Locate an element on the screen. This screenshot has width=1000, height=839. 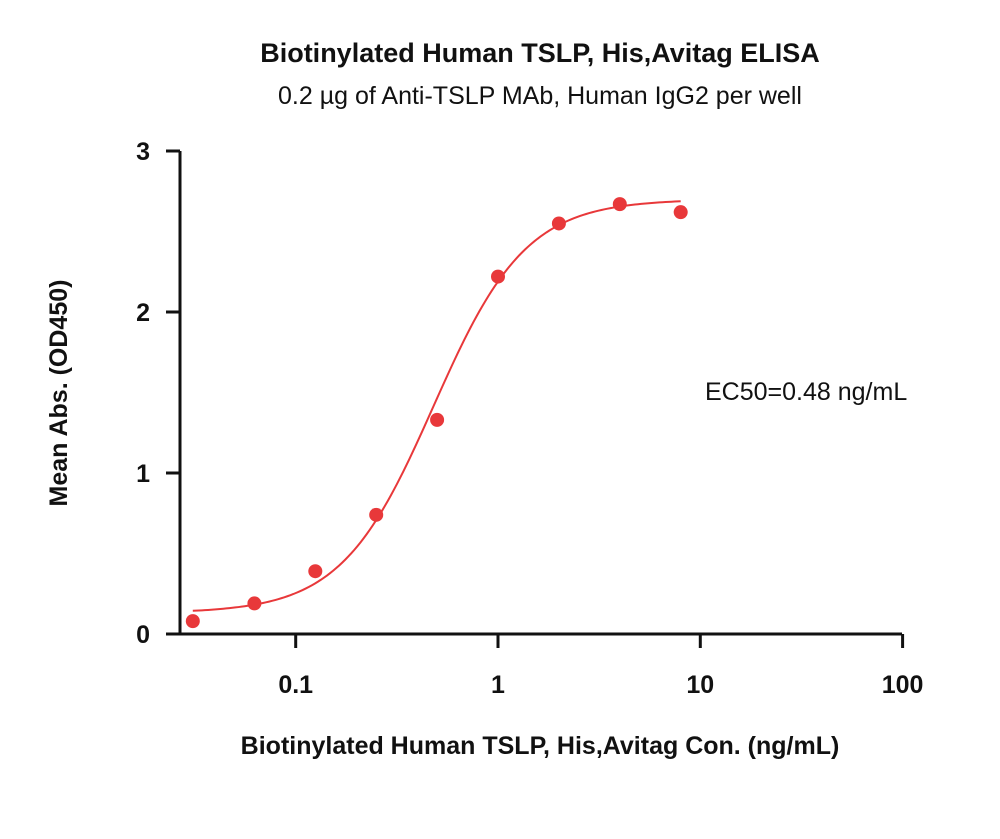
x-tick-label-0: 0.1 is located at coordinates (295, 685).